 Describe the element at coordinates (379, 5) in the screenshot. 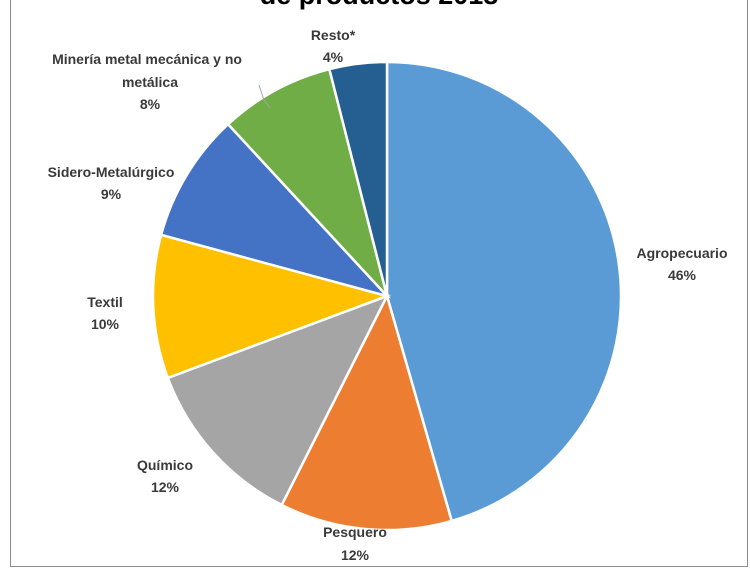

I see `chart-title: de productos 2018` at that location.